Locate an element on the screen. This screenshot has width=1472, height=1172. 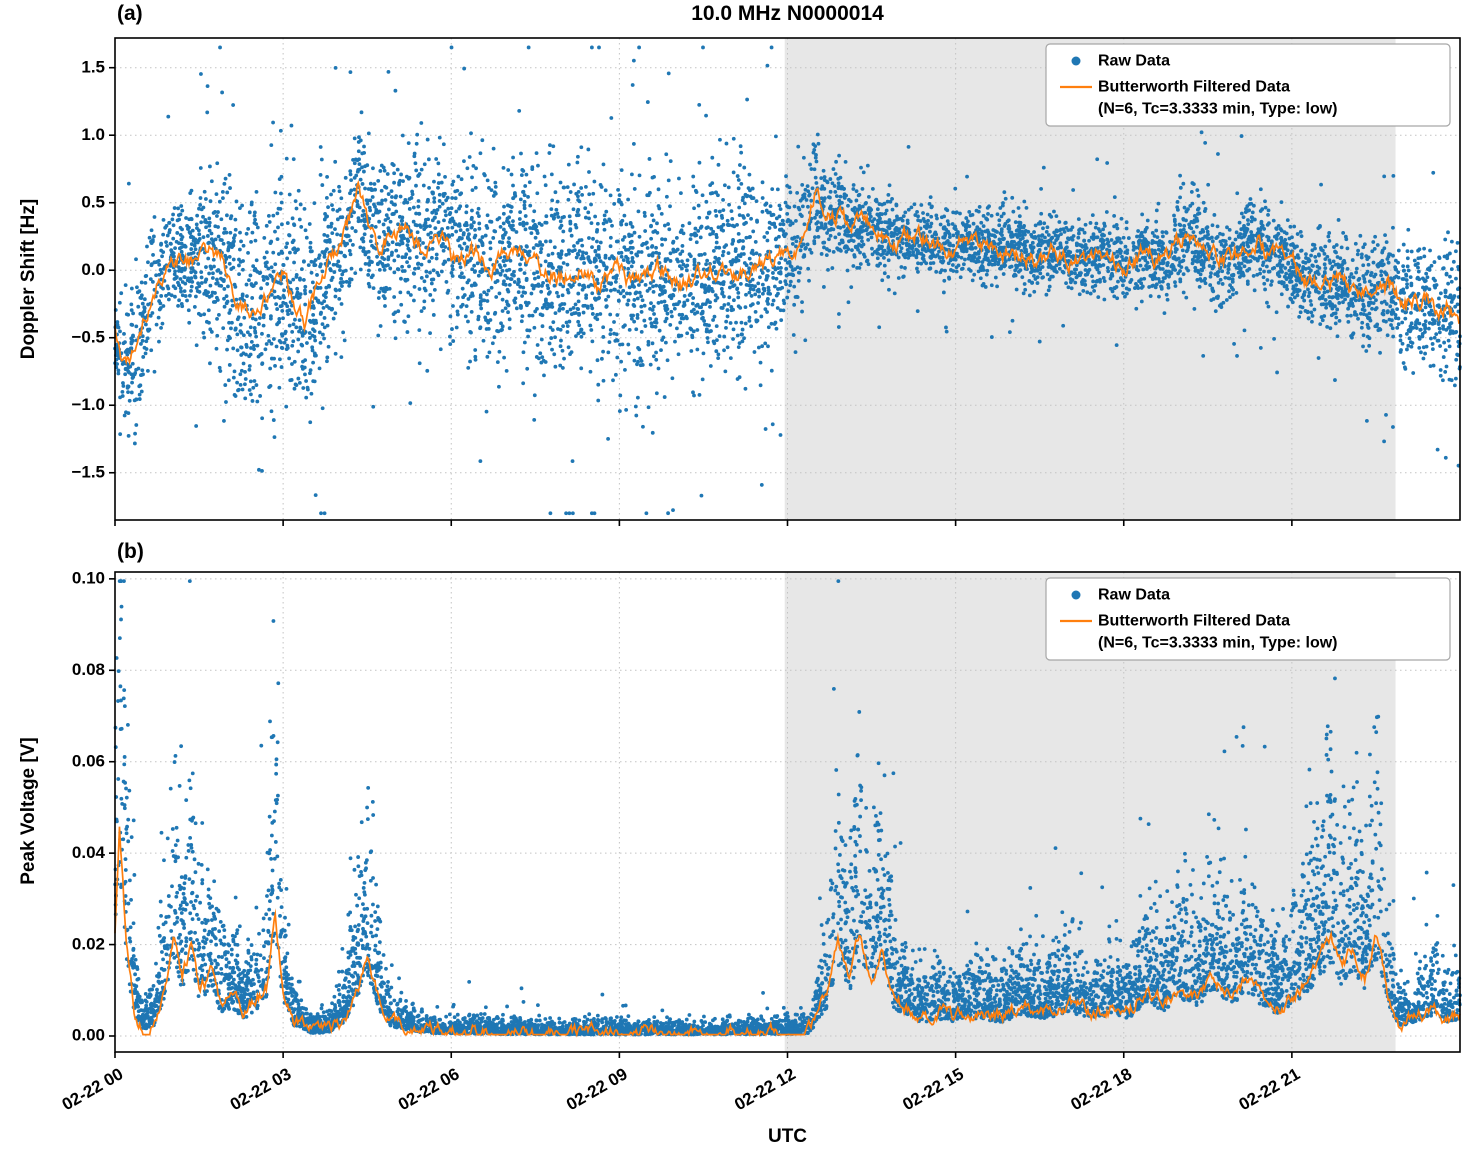
chart-title: 10.0 MHz N0000014 is located at coordinates (787, 13).